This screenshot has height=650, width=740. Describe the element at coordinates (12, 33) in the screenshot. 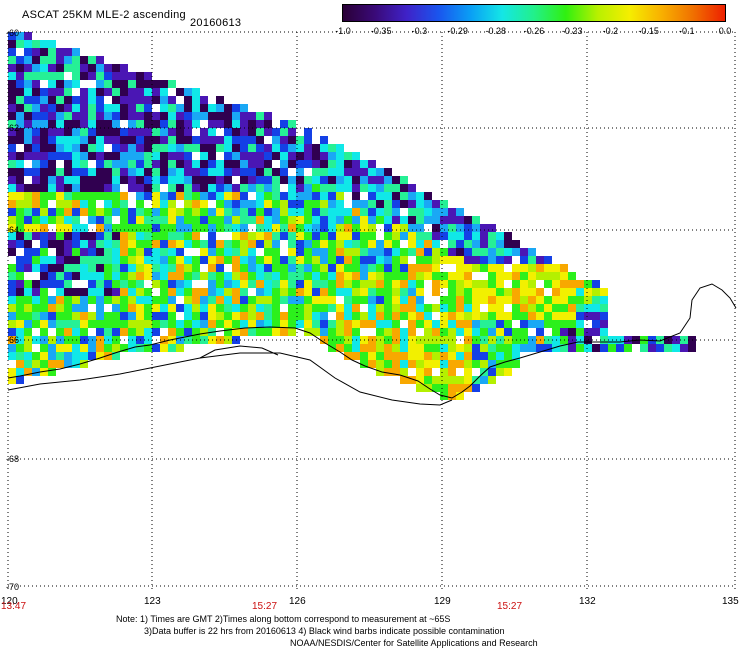

I see `lat-label-60: -60` at that location.